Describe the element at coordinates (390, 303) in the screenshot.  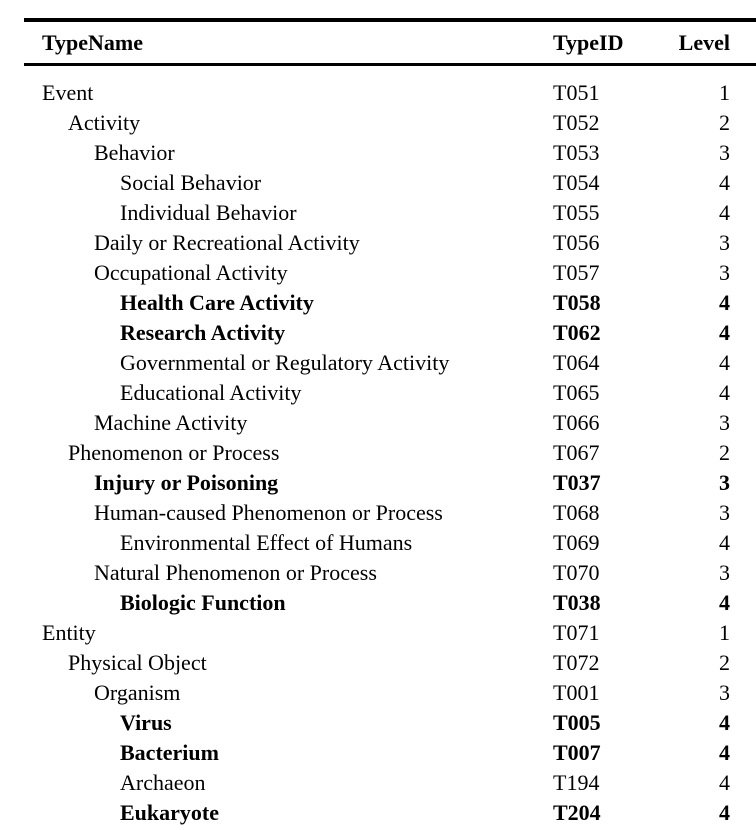
I see `table-row: Health Care Activity T058 4` at that location.